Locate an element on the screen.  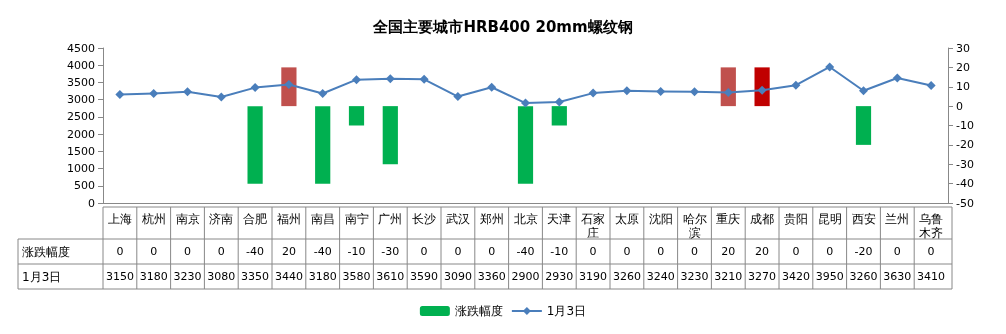
data-label: 3420 is located at coordinates (795, 276).